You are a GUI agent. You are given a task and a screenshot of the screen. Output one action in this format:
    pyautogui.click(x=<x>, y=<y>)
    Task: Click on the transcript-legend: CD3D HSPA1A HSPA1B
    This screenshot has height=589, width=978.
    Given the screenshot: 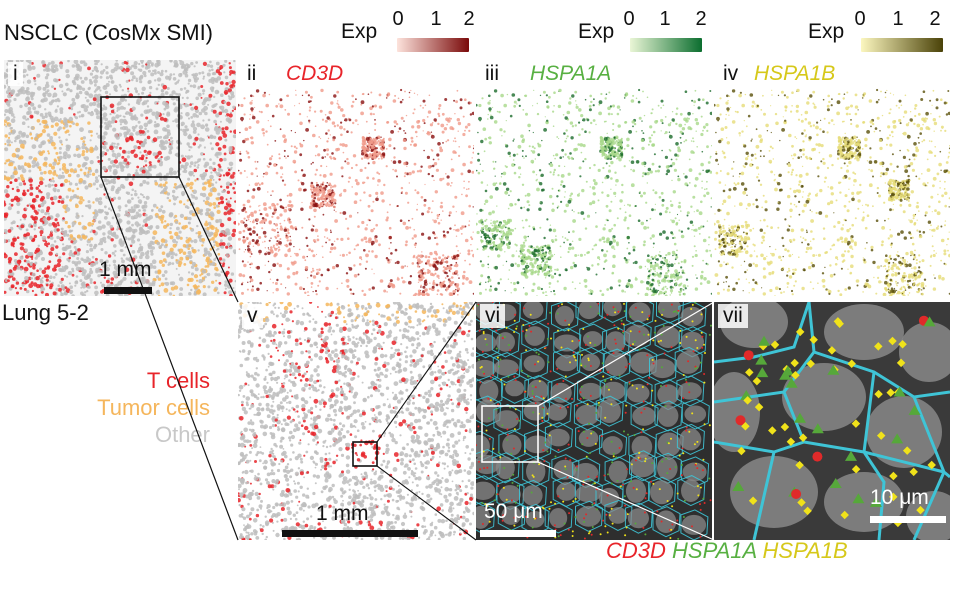 What is the action you would take?
    pyautogui.click(x=727, y=551)
    